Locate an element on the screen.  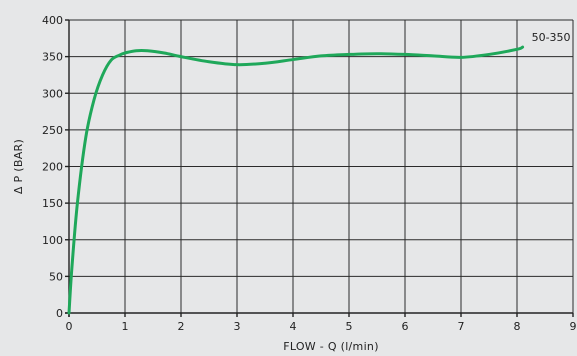
x-tick-label: 9 is located at coordinates (573, 326).